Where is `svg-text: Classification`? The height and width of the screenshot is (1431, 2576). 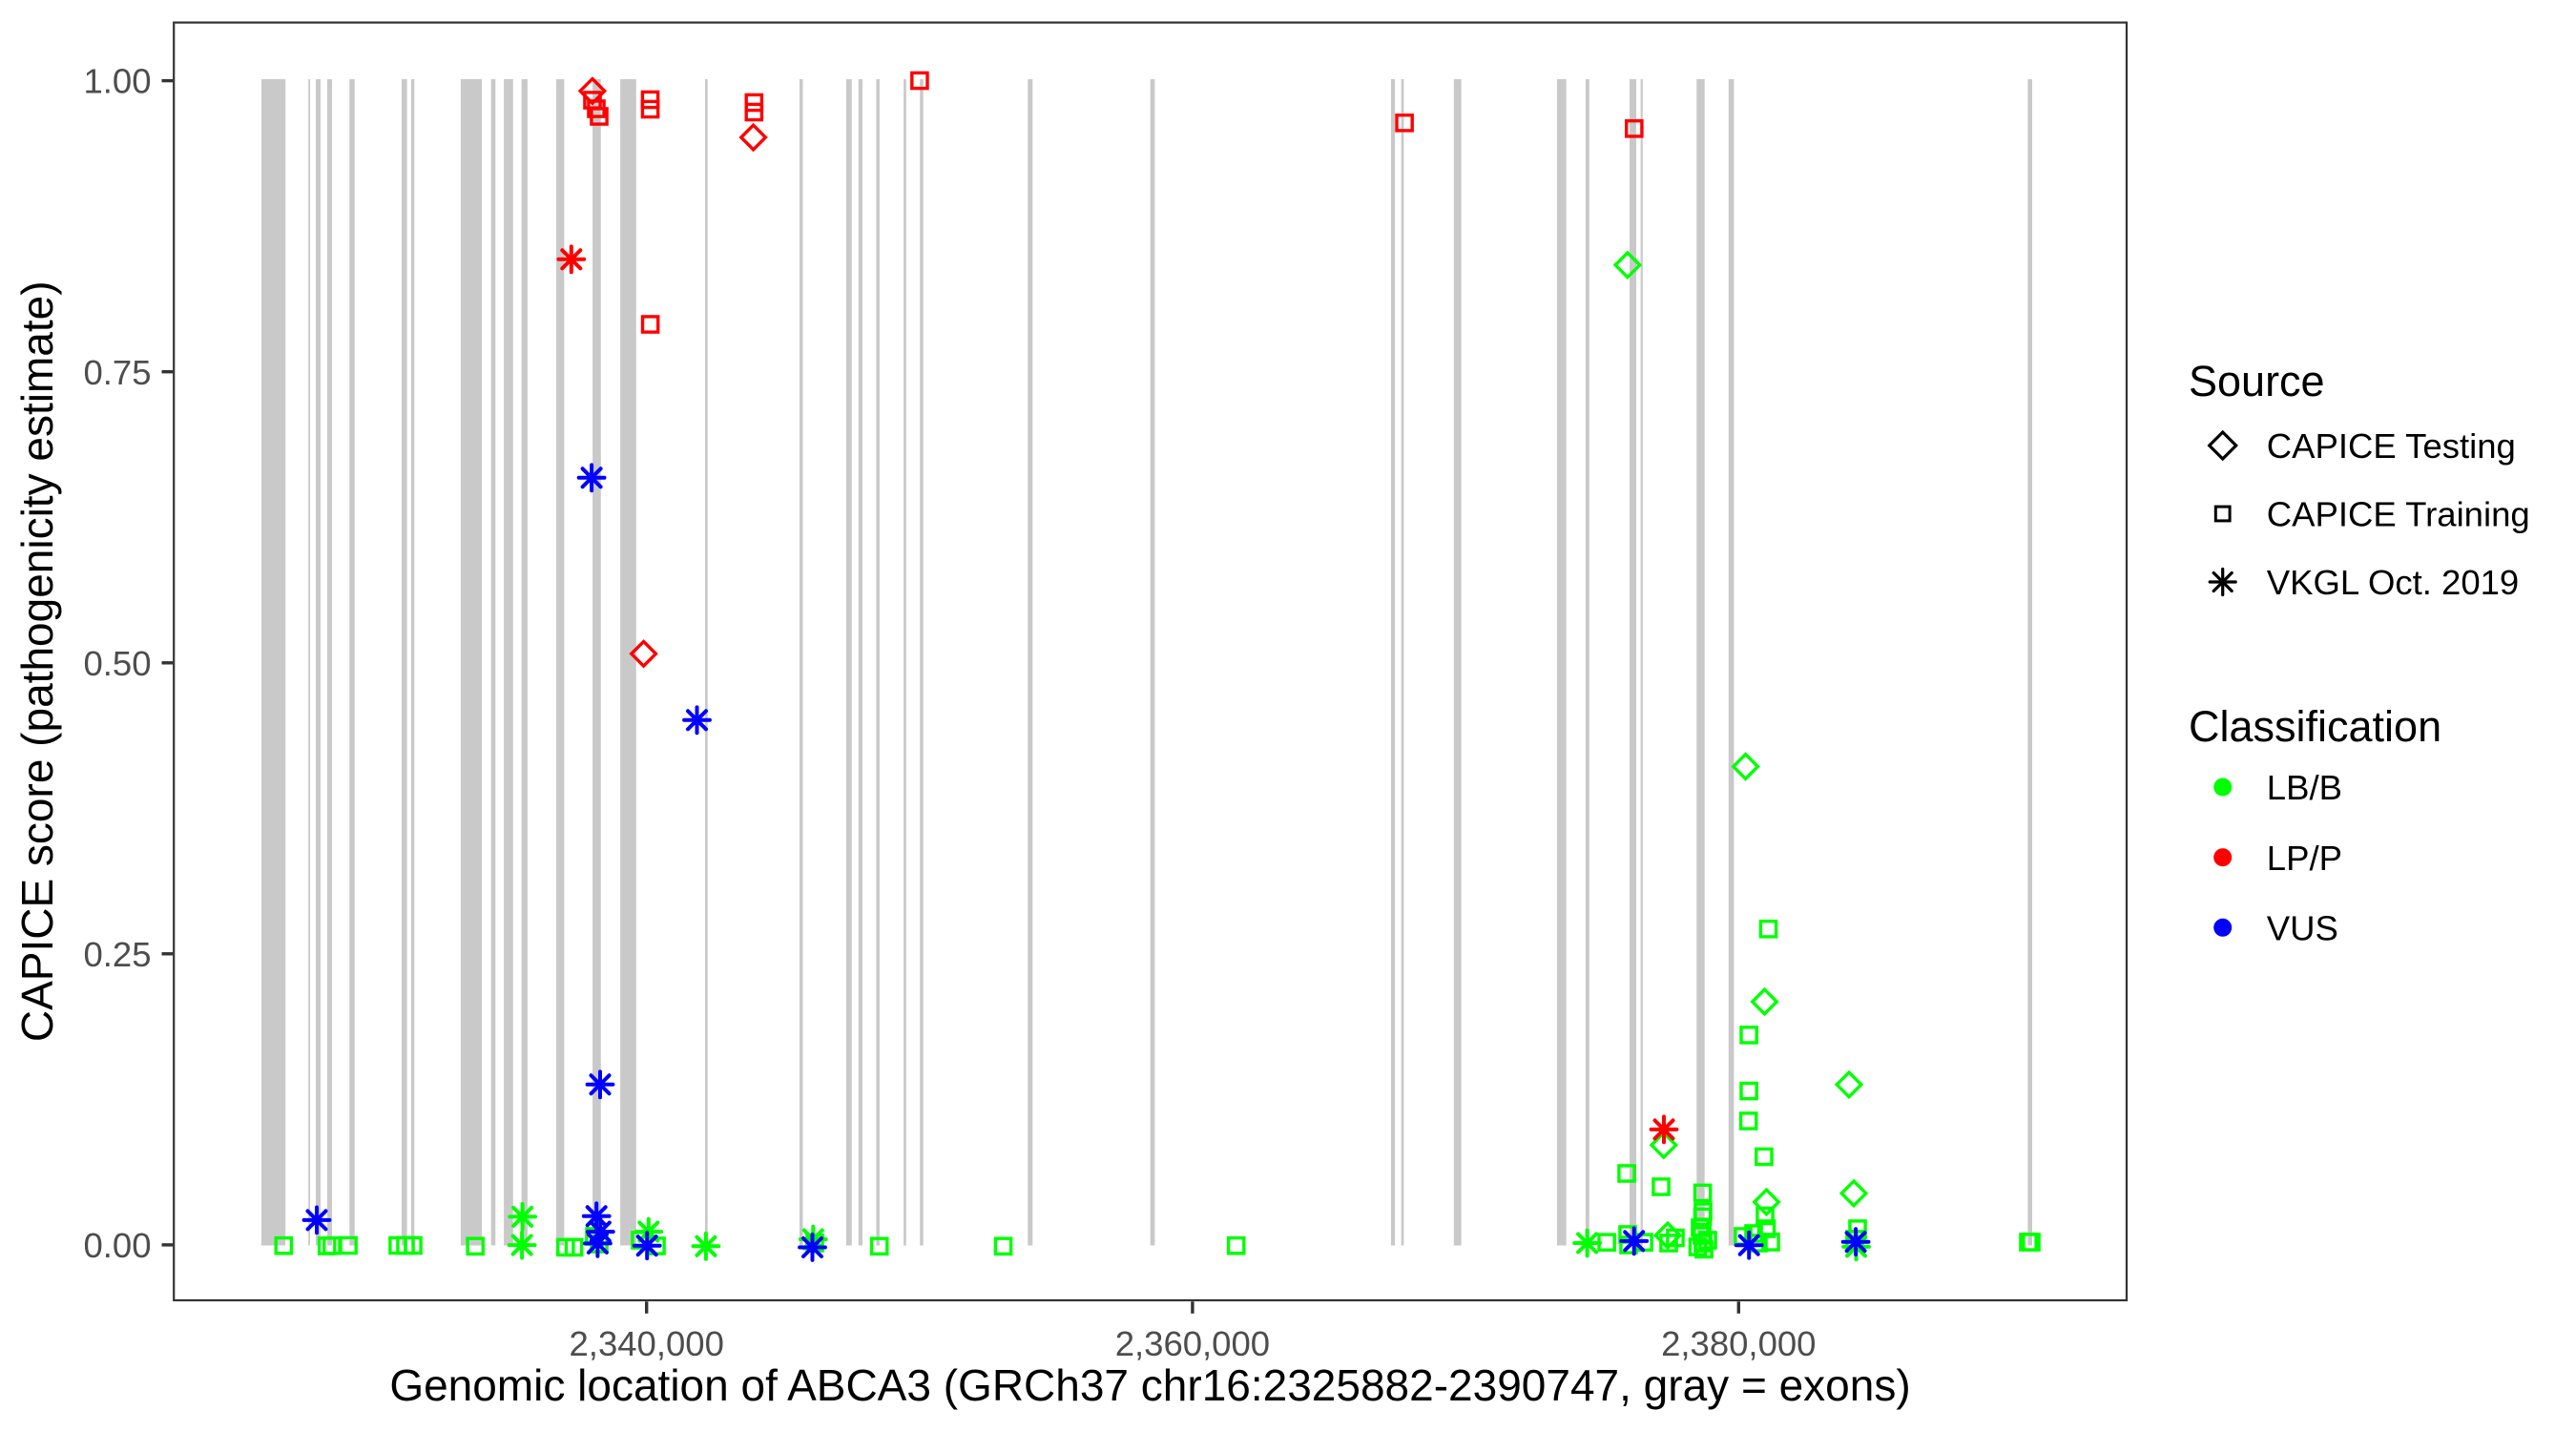 svg-text: Classification is located at coordinates (2315, 726).